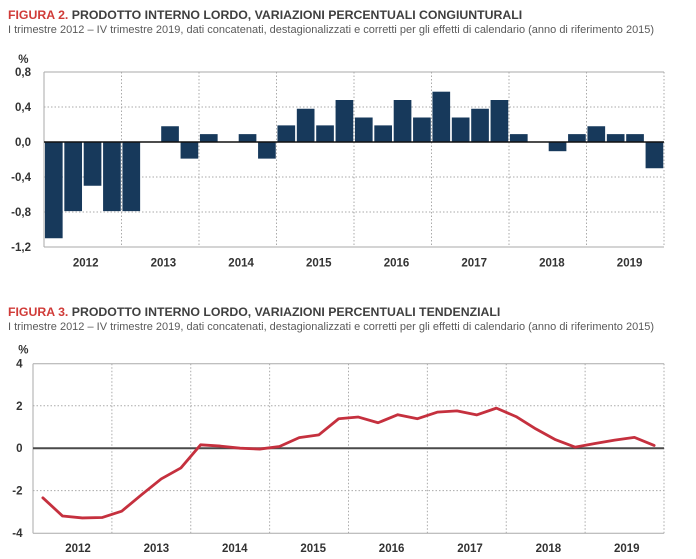 This screenshot has width=696, height=559. What do you see at coordinates (23, 143) in the screenshot?
I see `svg-text: 0,0` at bounding box center [23, 143].